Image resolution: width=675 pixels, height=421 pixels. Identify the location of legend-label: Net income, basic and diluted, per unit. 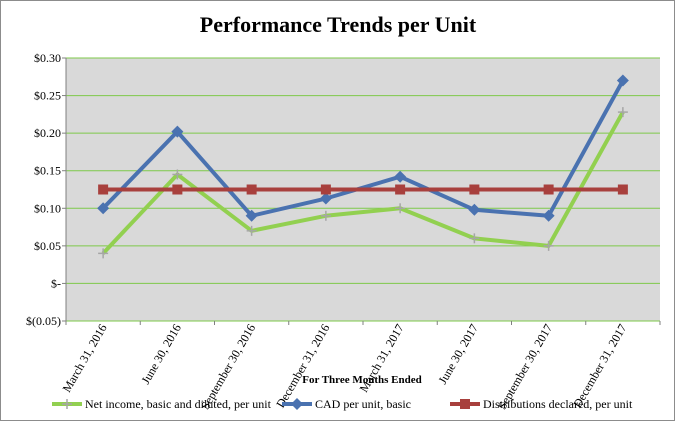
(178, 404).